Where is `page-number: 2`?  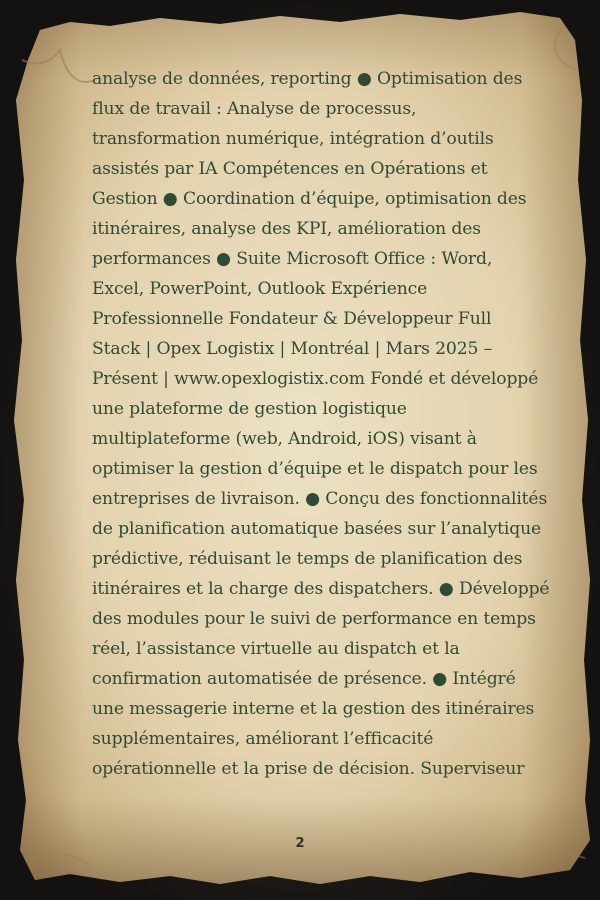
page-number: 2 is located at coordinates (300, 843).